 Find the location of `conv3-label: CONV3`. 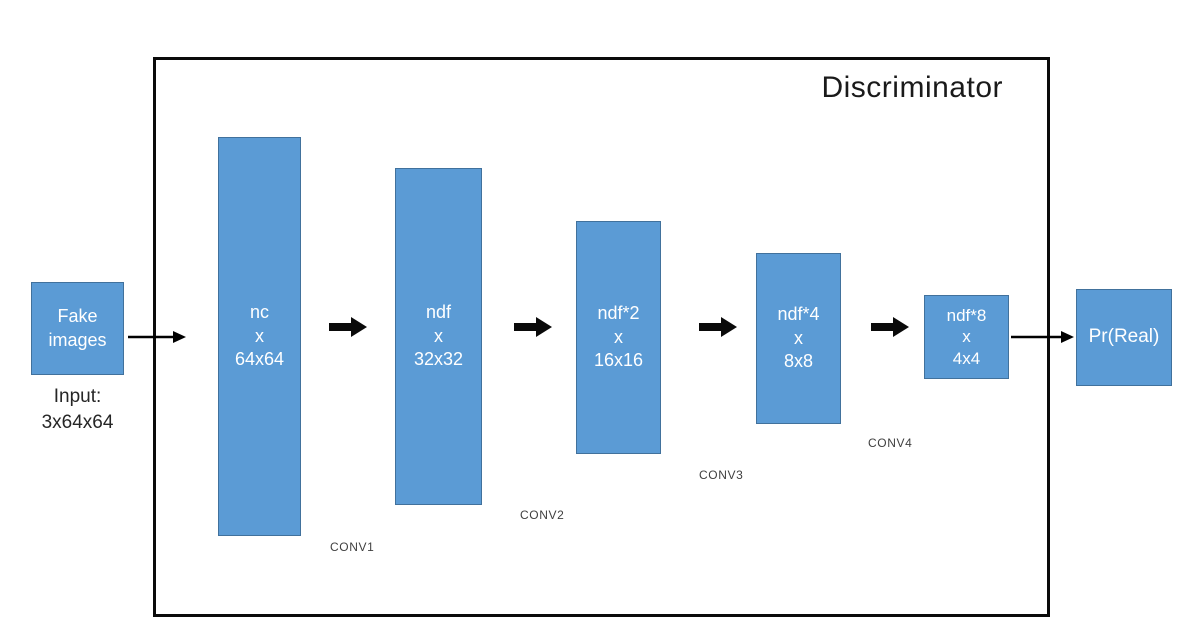

conv3-label: CONV3 is located at coordinates (721, 475).